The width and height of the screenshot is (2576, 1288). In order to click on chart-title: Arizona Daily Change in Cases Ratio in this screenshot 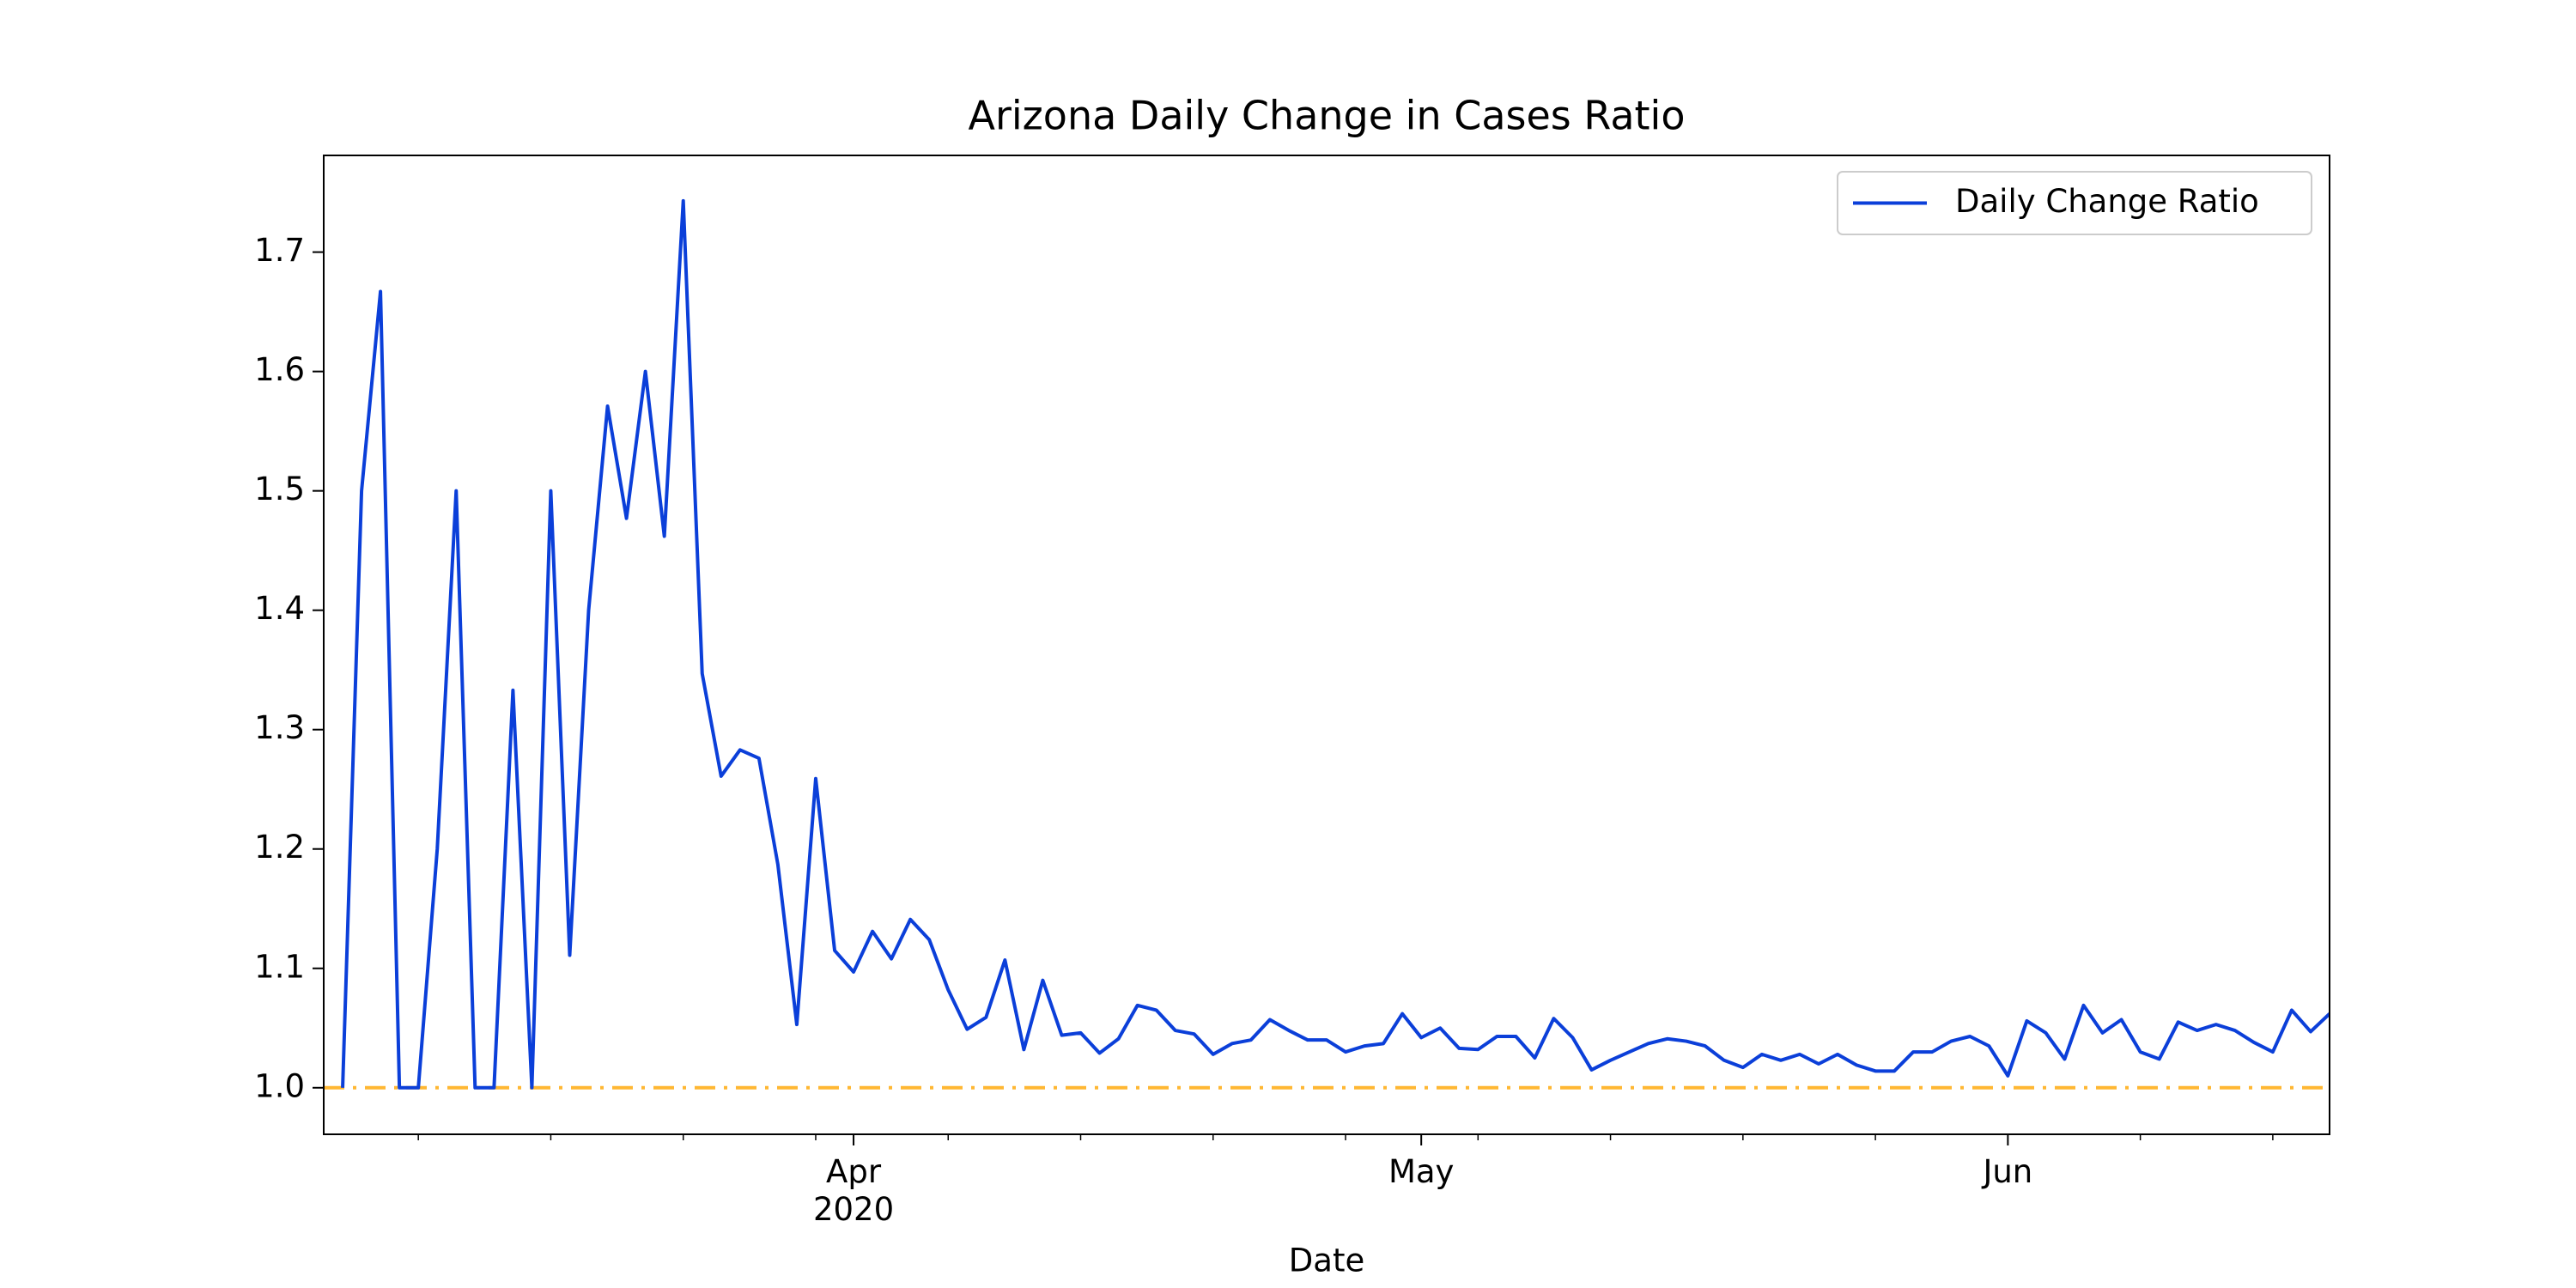, I will do `click(1327, 116)`.